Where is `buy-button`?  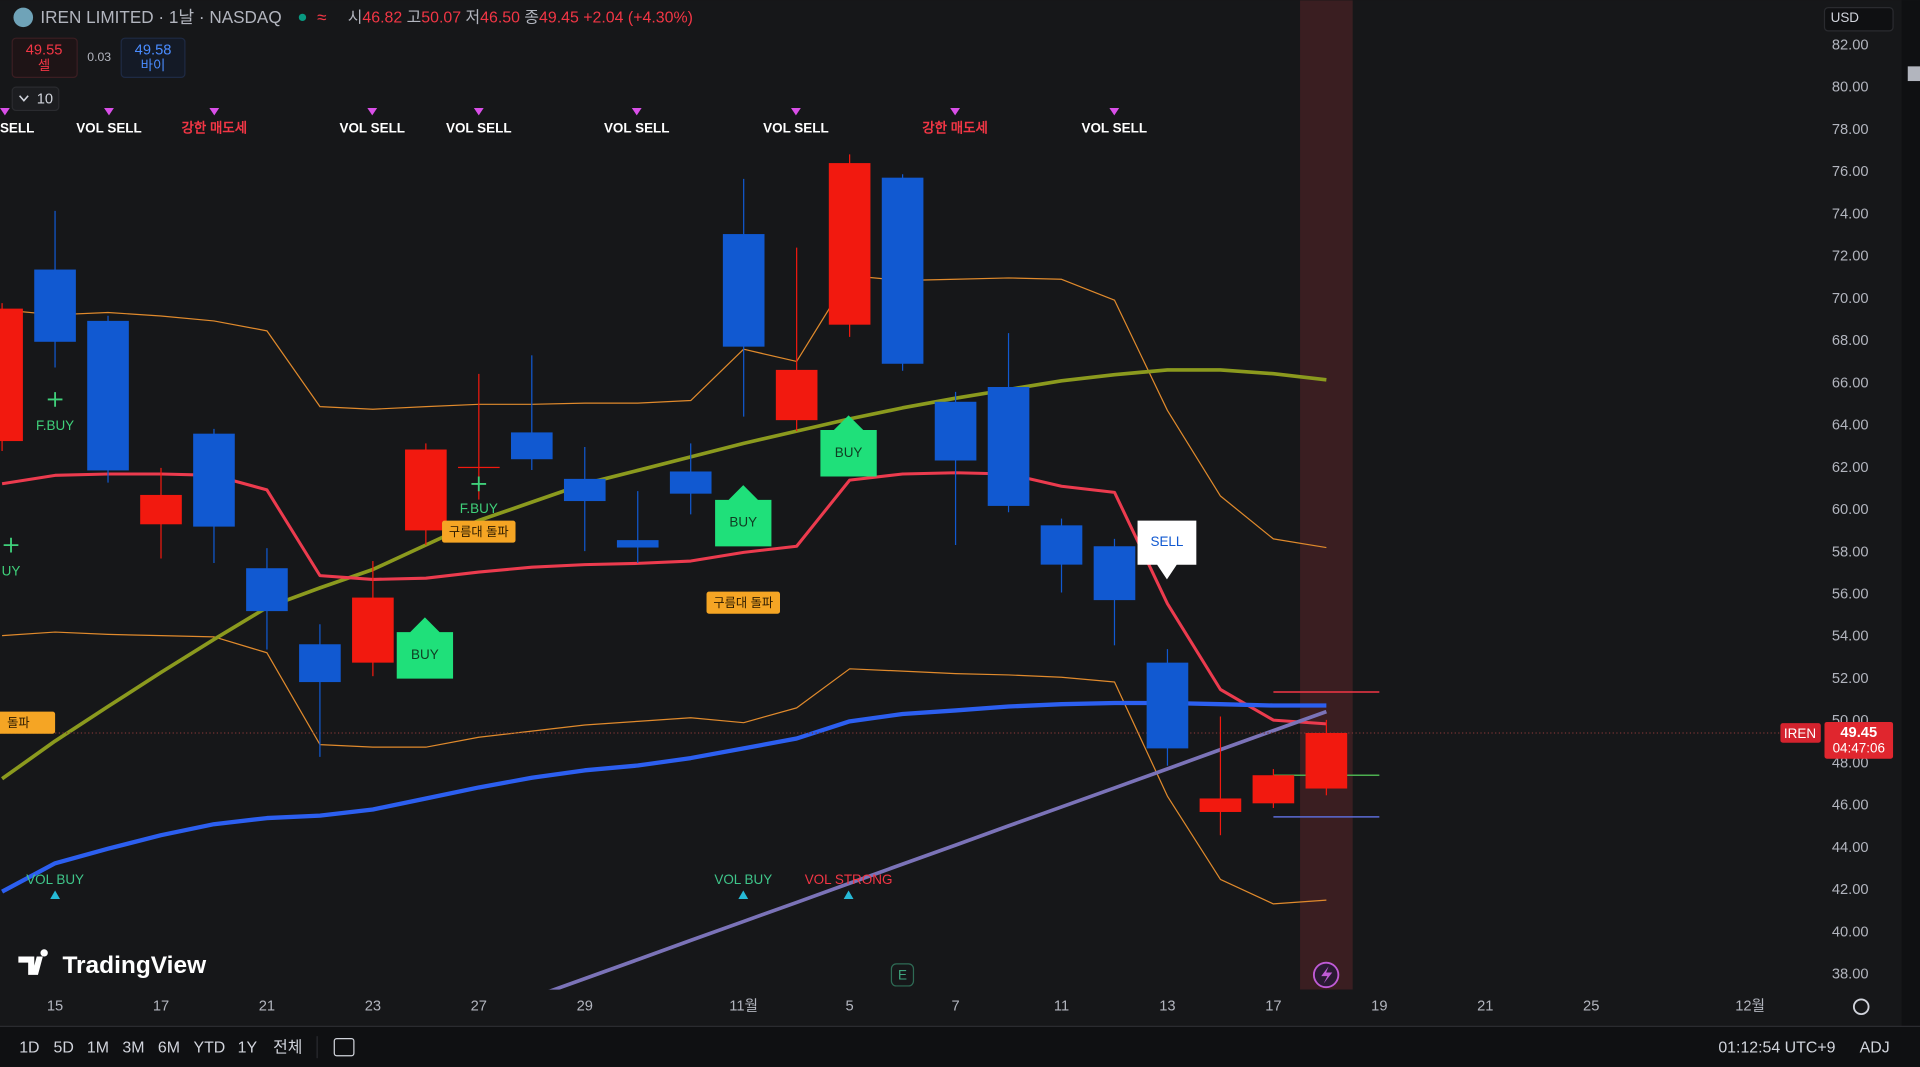 buy-button is located at coordinates (153, 57).